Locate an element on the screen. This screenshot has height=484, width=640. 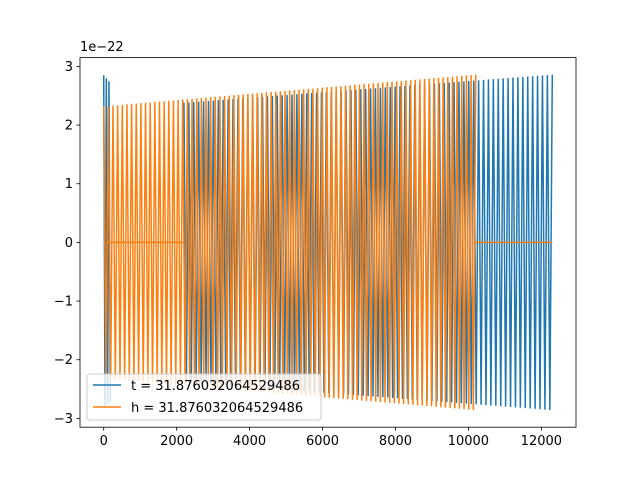
y-tick-label: 0 is located at coordinates (69, 243).